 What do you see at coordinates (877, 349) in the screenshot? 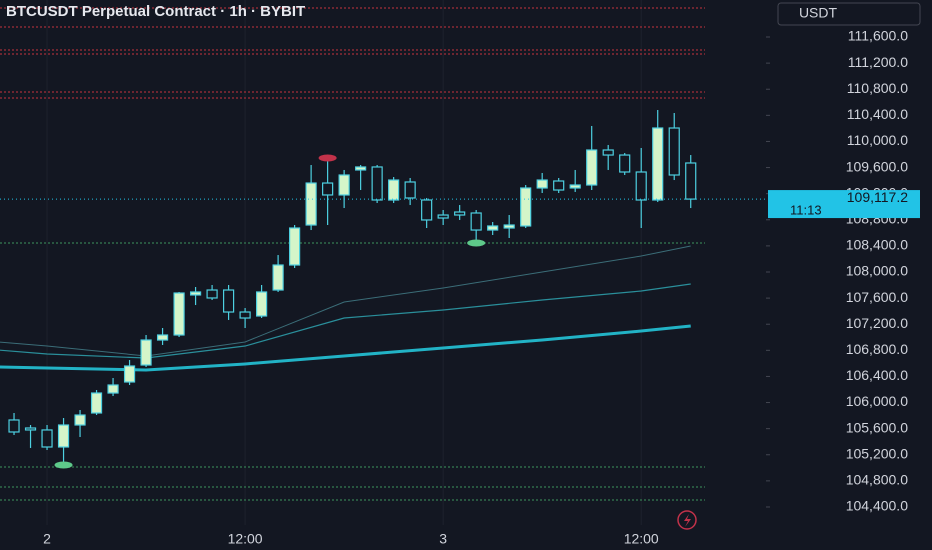
I see `y-tick-label: 106,800.0` at bounding box center [877, 349].